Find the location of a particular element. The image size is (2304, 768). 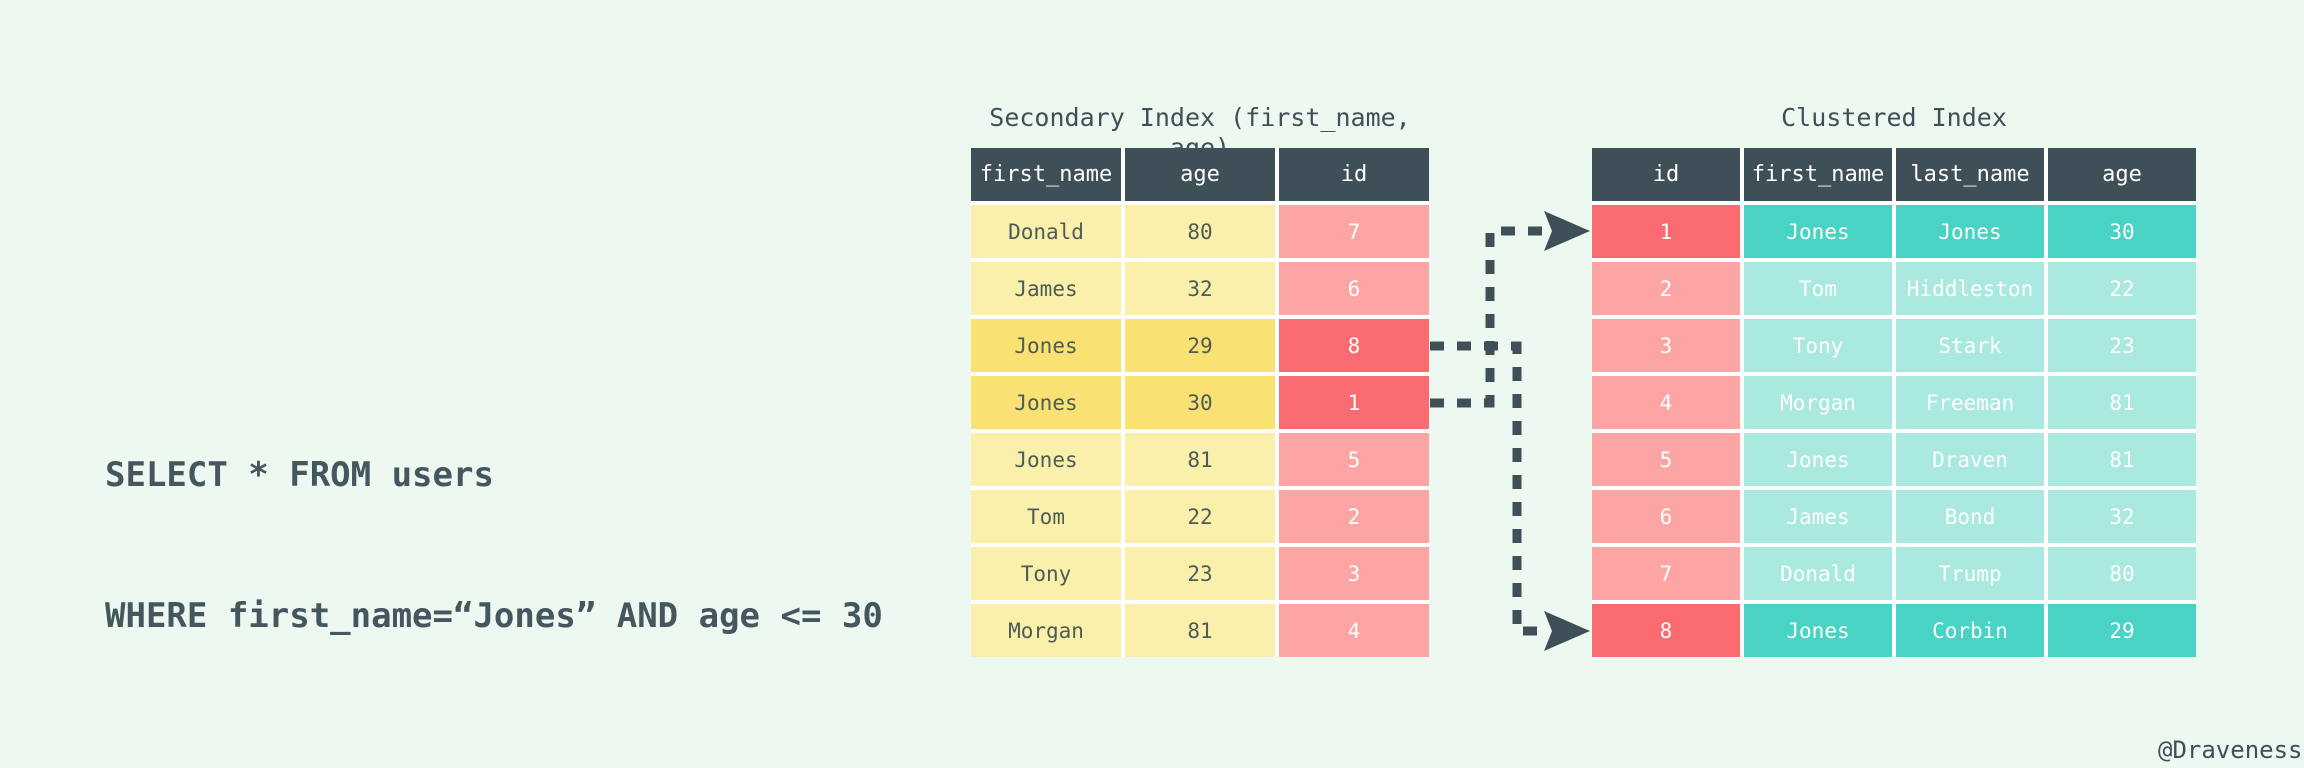

cell-last_name: Freeman is located at coordinates (1970, 402).